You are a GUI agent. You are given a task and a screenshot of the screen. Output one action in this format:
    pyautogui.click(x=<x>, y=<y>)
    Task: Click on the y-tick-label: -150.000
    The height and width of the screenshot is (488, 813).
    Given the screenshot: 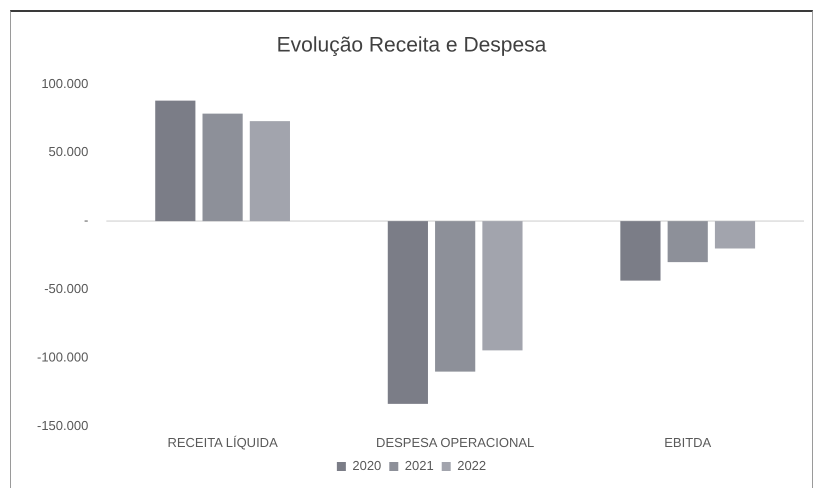 What is the action you would take?
    pyautogui.click(x=62, y=425)
    